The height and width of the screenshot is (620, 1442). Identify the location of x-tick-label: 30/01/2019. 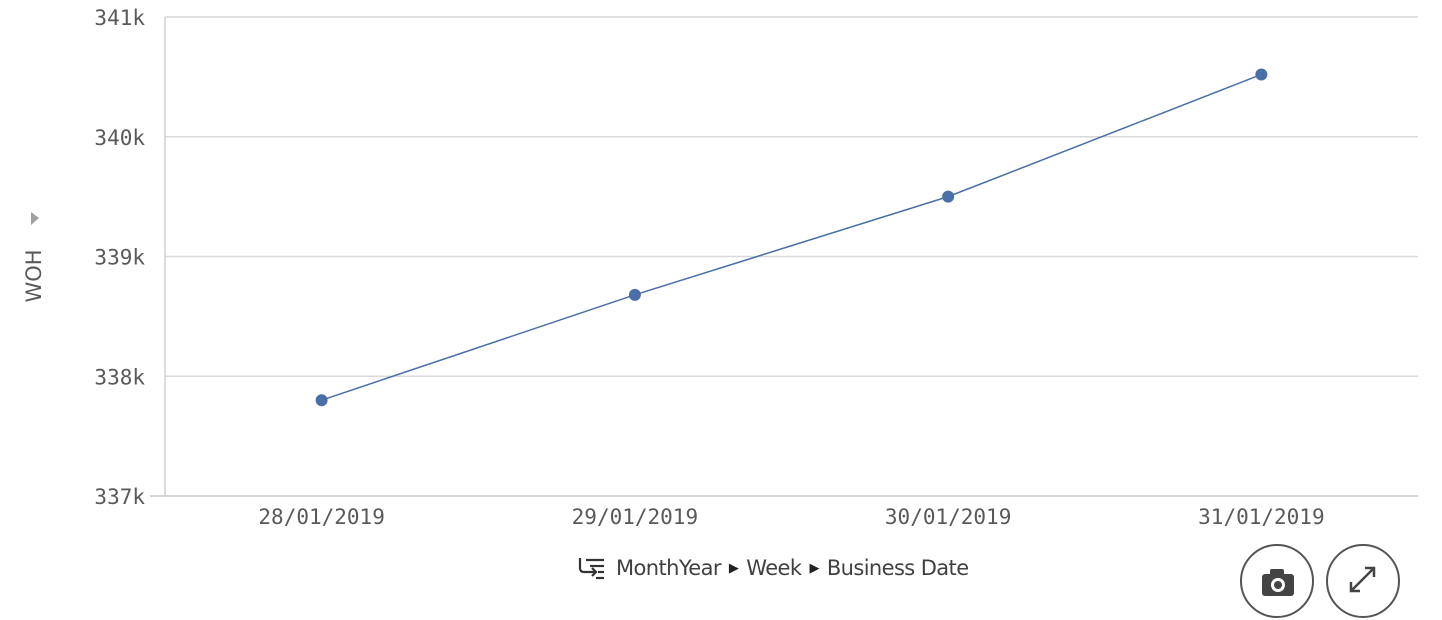
(948, 517).